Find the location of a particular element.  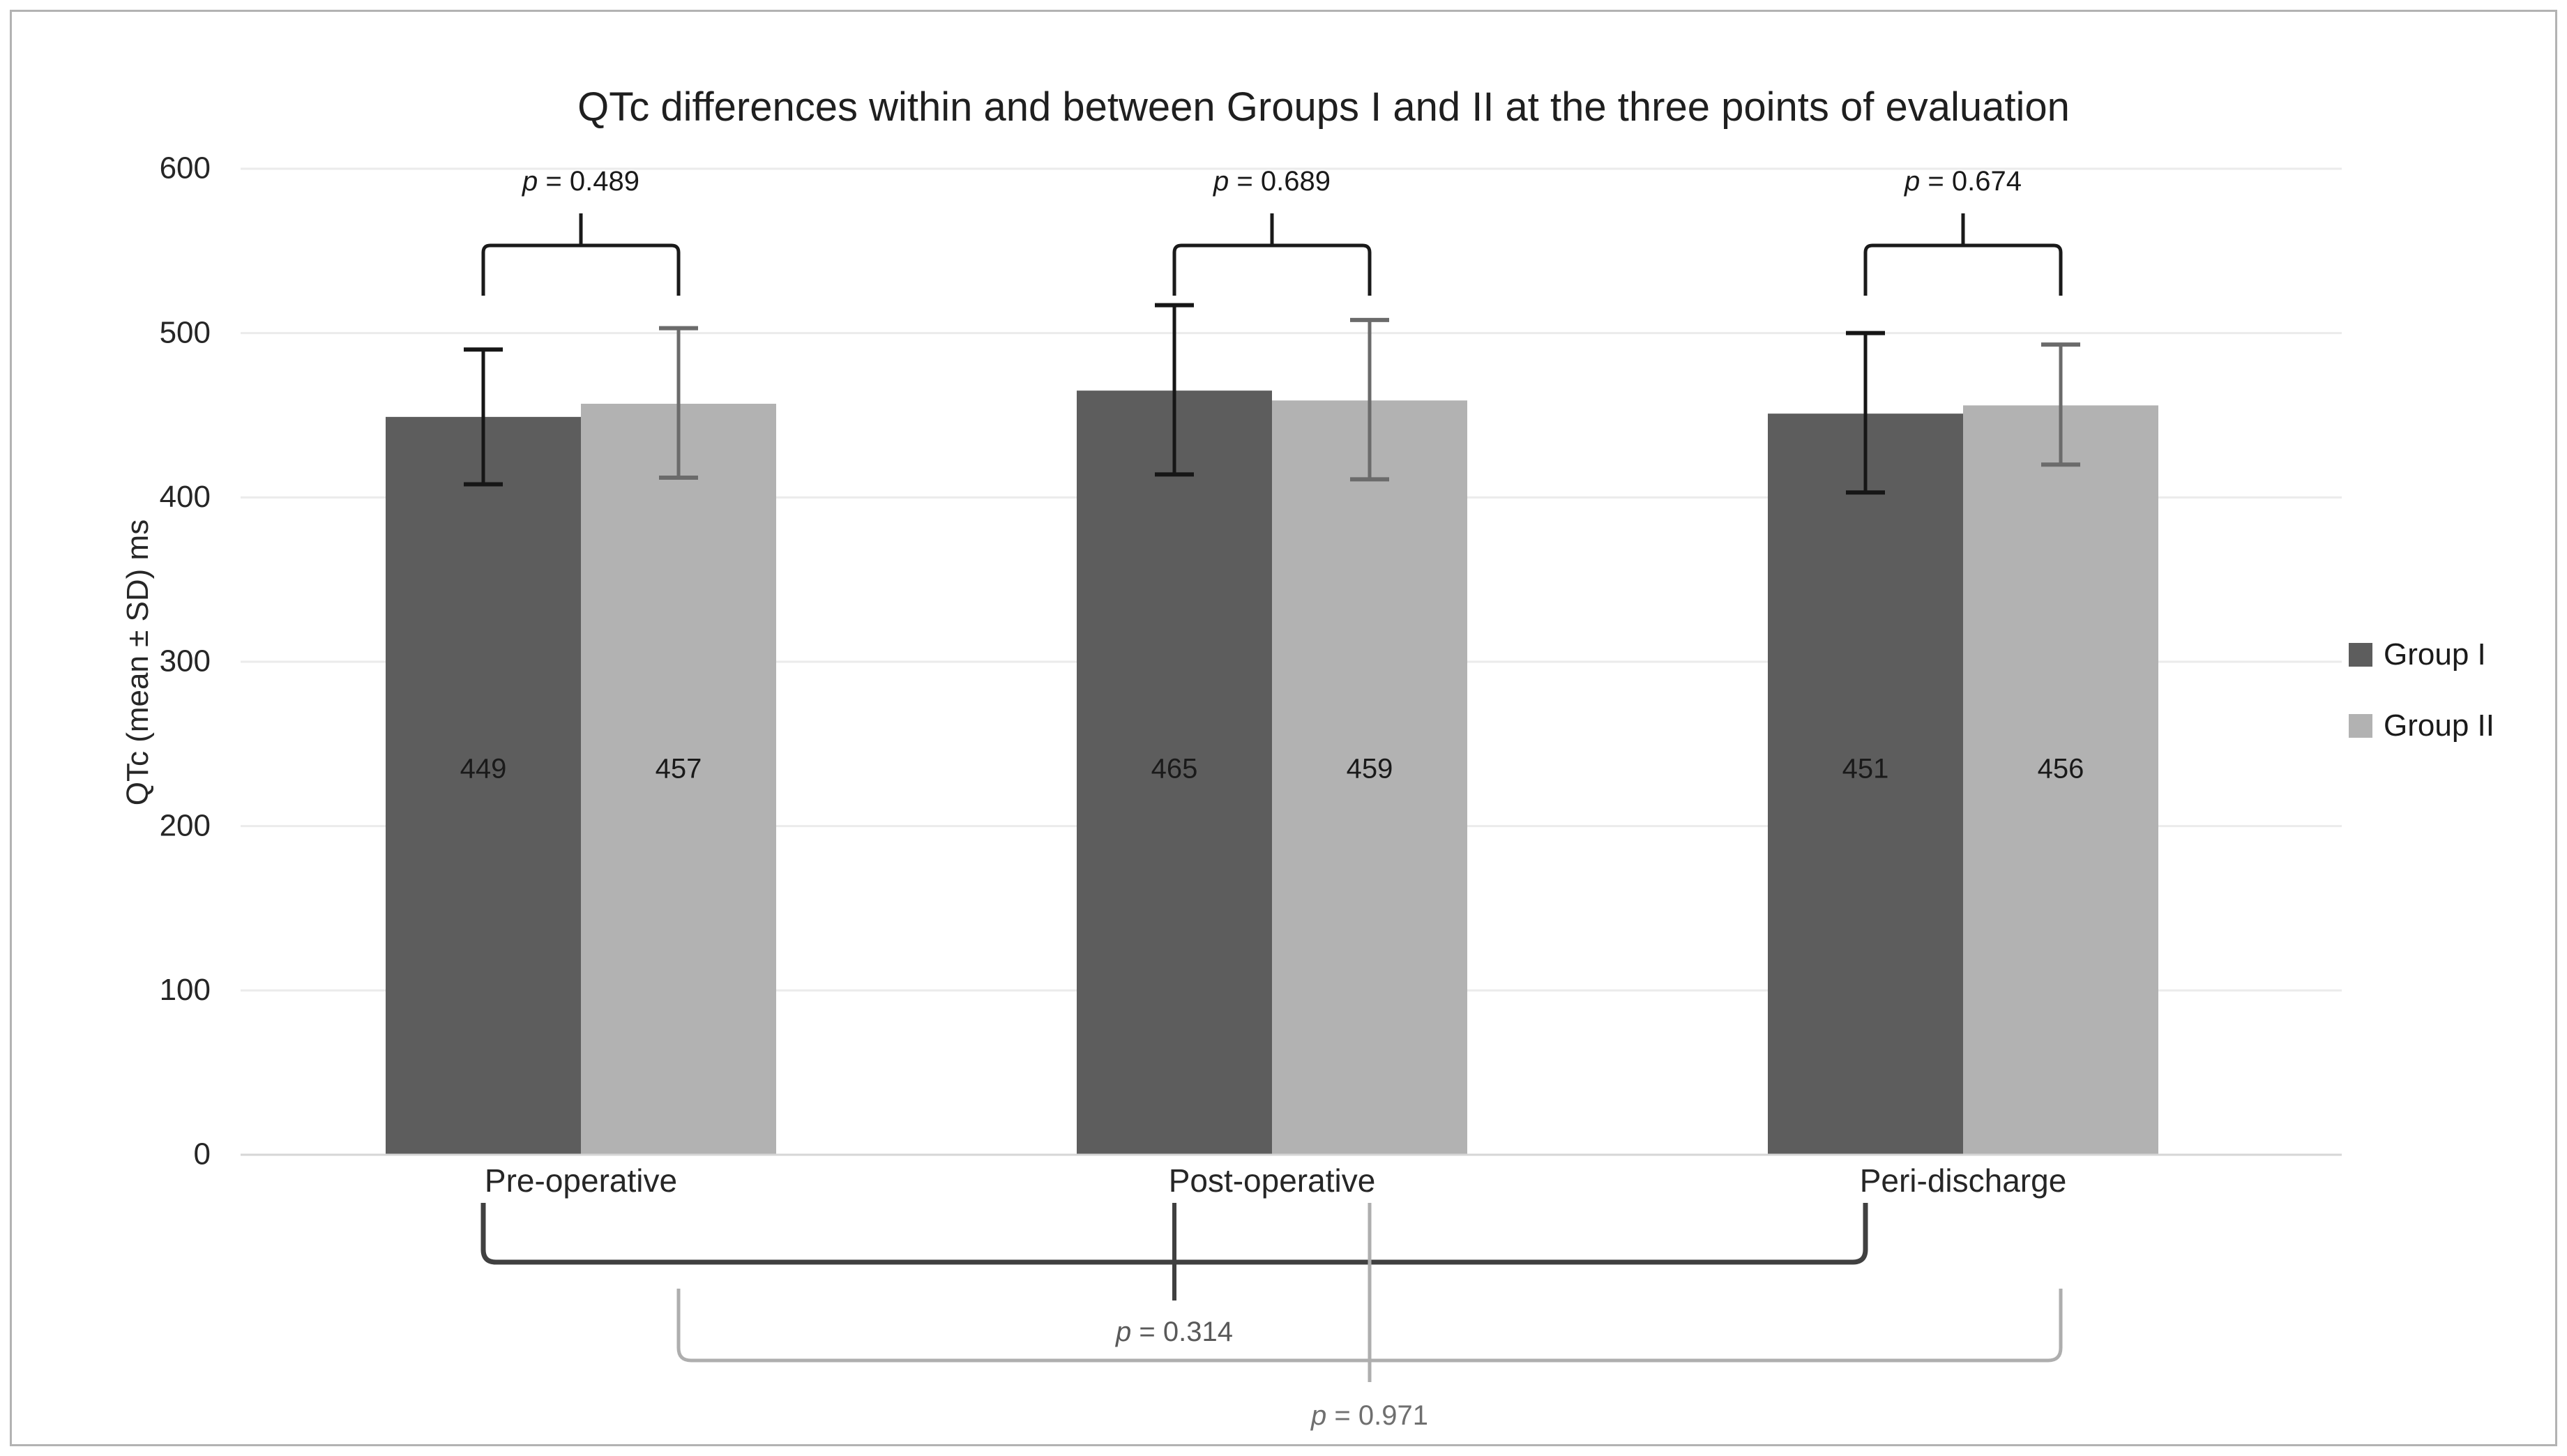

bracket-between-groups-peri-discharge is located at coordinates (1963, 269).